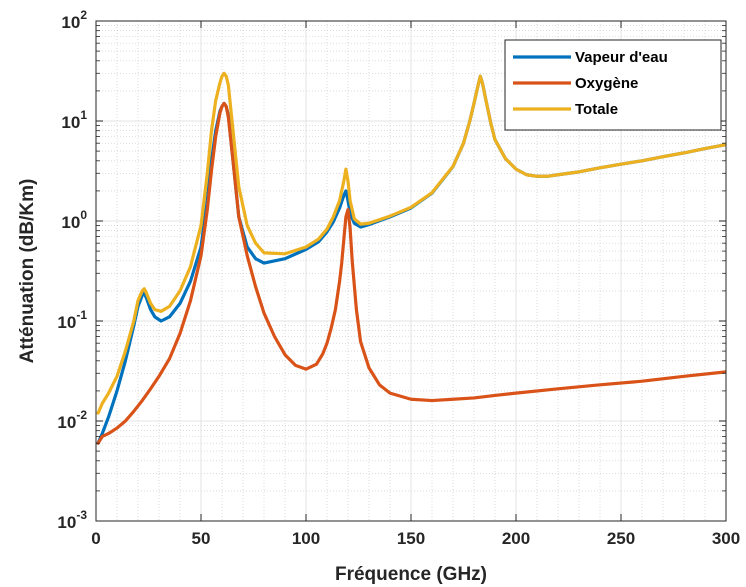  I want to click on x-tick-label: 150, so click(411, 538).